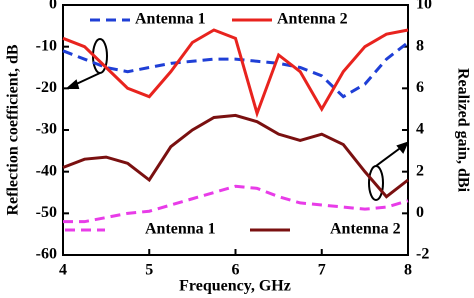 The height and width of the screenshot is (298, 474). Describe the element at coordinates (13, 129) in the screenshot. I see `y-axis-label: Reflection coefficient, dB` at that location.